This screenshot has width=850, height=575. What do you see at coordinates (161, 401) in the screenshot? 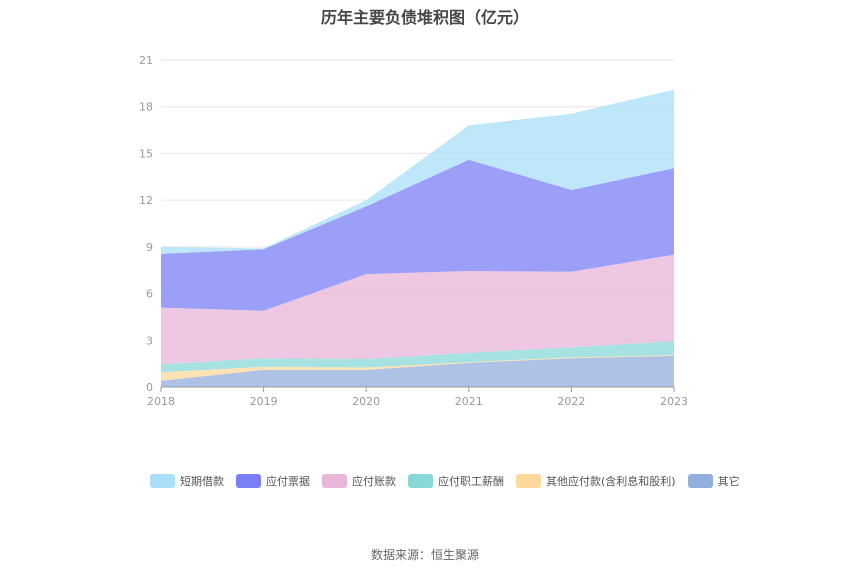
I see `x-tick-label: 2018` at bounding box center [161, 401].